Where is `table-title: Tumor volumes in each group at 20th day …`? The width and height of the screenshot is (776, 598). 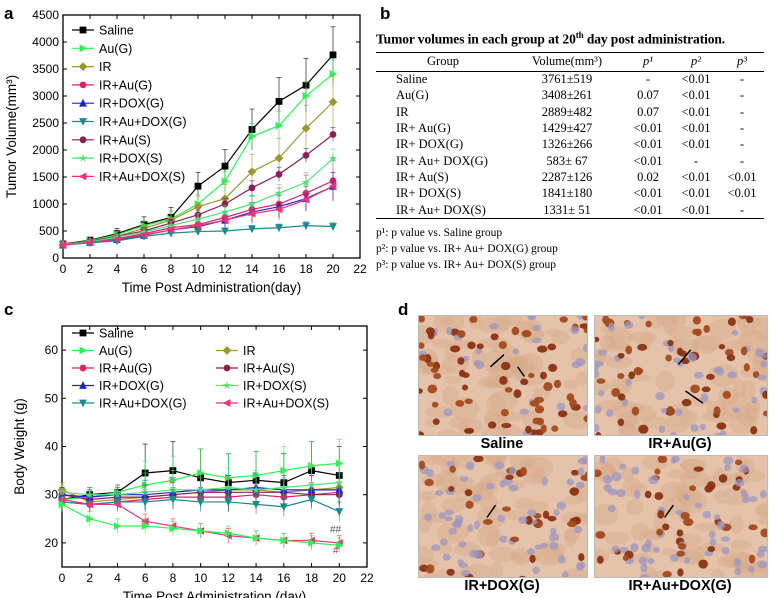 table-title: Tumor volumes in each group at 20th day … is located at coordinates (551, 38).